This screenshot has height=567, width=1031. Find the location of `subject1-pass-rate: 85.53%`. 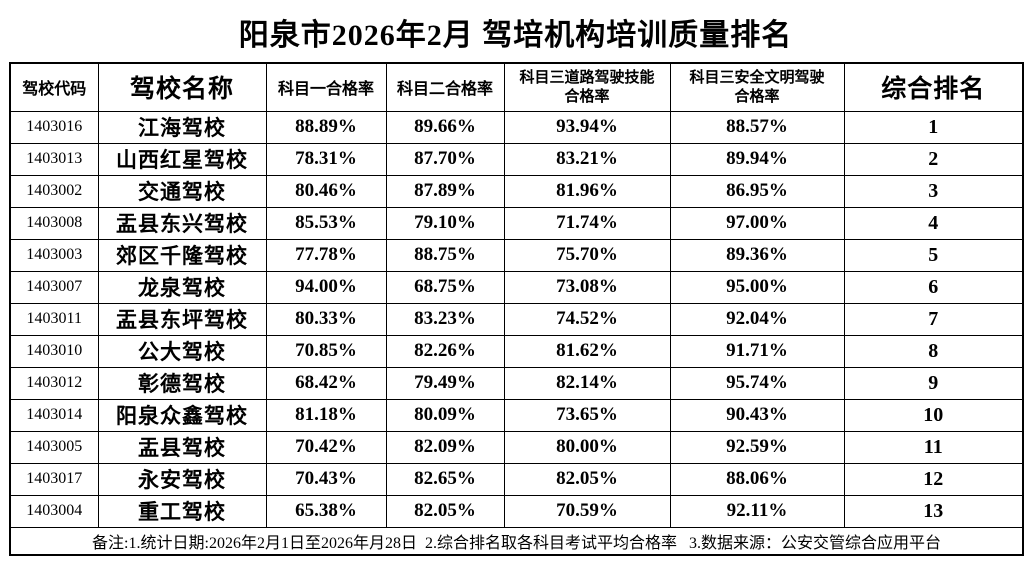

subject1-pass-rate: 85.53% is located at coordinates (326, 223).